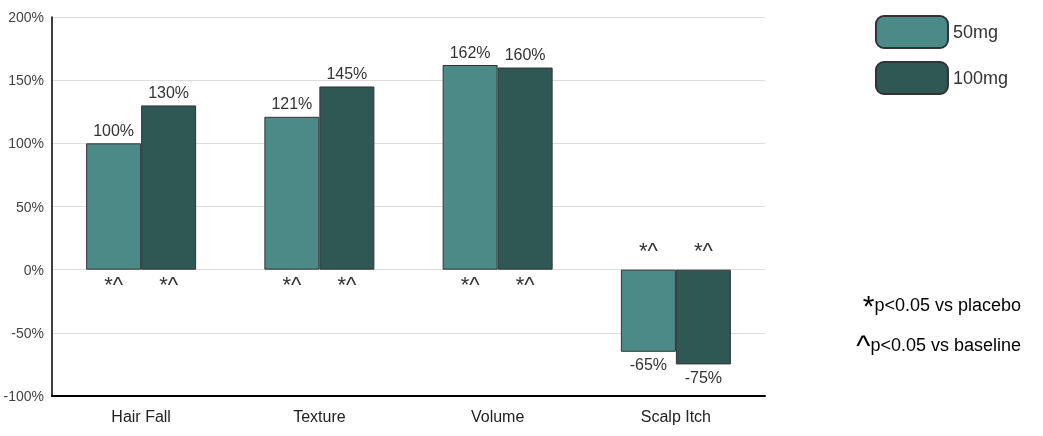 Image resolution: width=1043 pixels, height=436 pixels. Describe the element at coordinates (29, 206) in the screenshot. I see `y-tick-label: 50%` at that location.